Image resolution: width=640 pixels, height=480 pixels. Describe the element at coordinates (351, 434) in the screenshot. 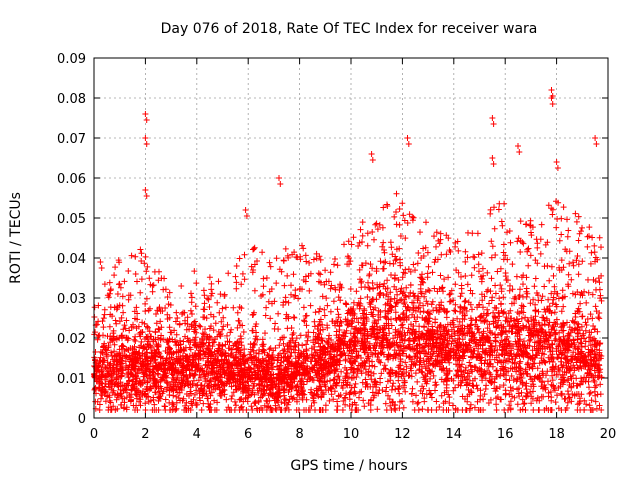

I see `x-tick-label: 10` at that location.